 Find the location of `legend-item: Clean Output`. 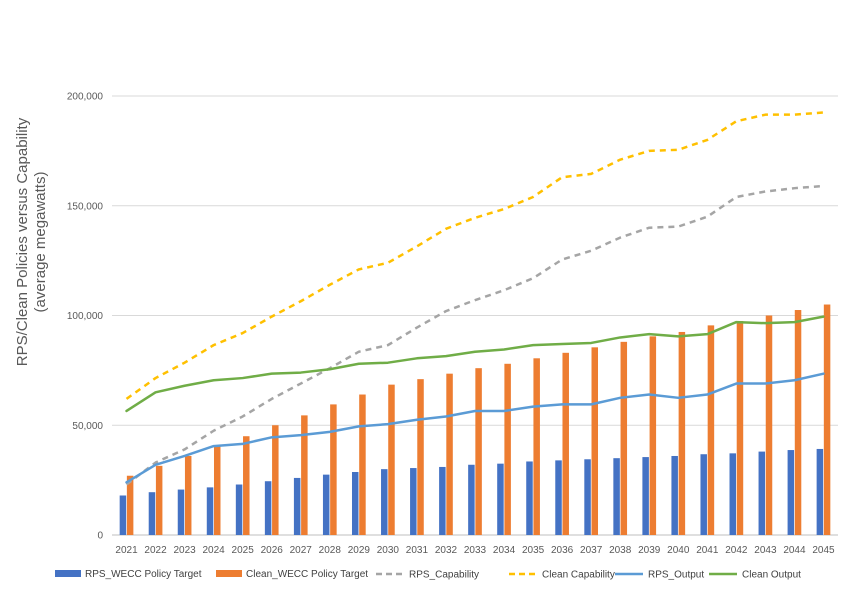

legend-item: Clean Output is located at coordinates (755, 575).